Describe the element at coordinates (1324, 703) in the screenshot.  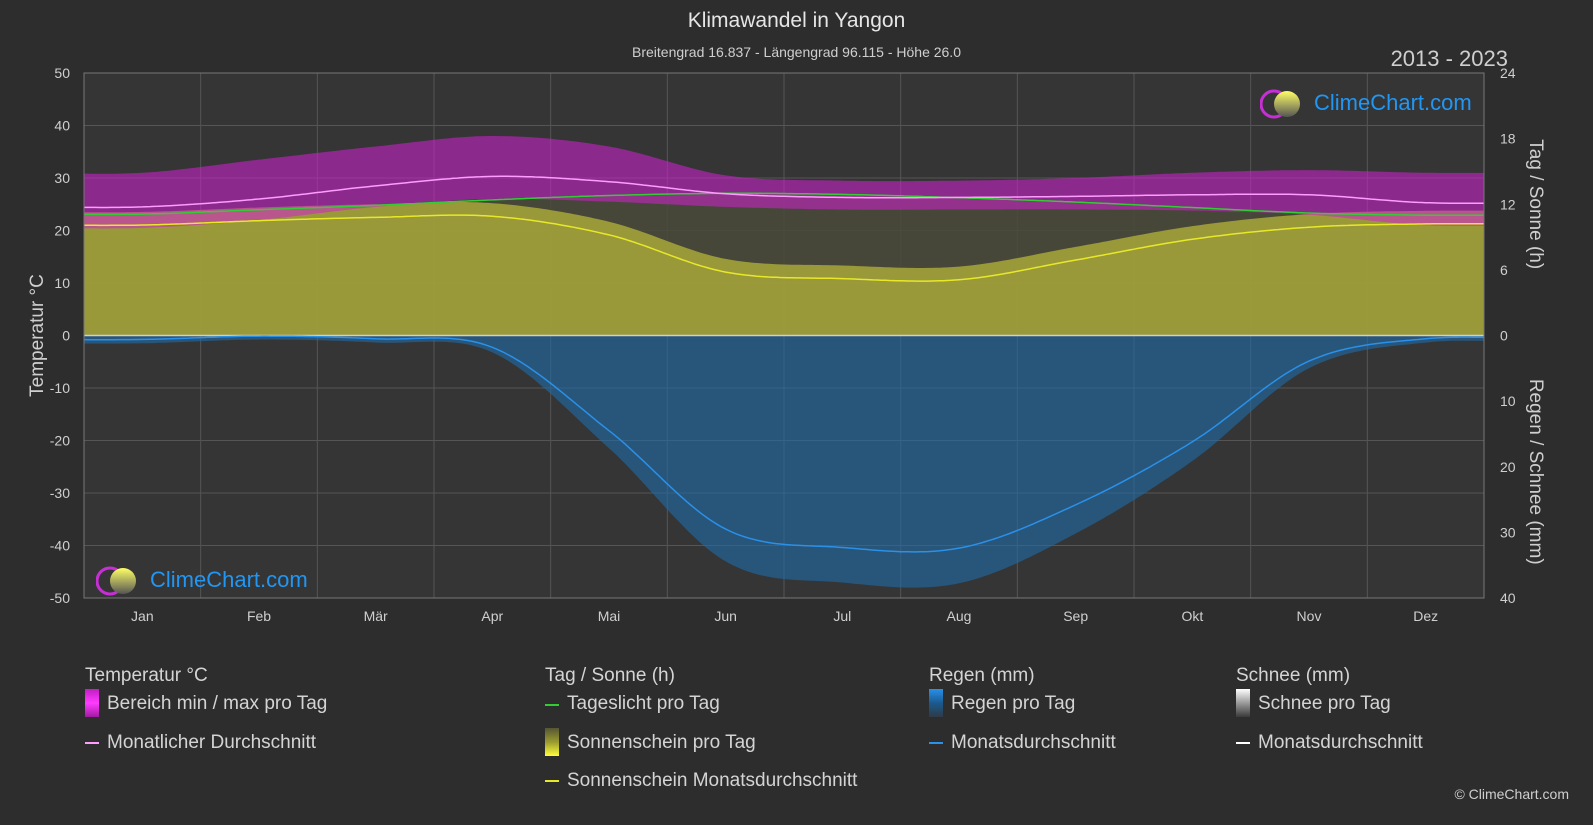
I see `legend-item-snow: Schnee pro Tag` at that location.